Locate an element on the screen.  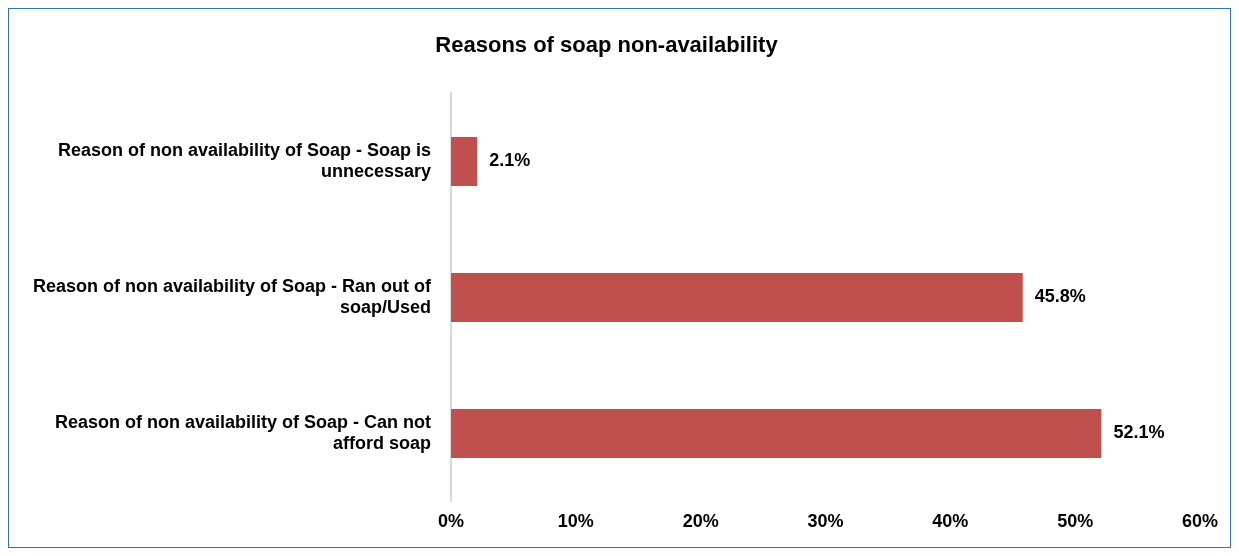
y-tick-label: Reason of non availability of Soap - Soap is unnecessary is located at coordinates (244, 160).